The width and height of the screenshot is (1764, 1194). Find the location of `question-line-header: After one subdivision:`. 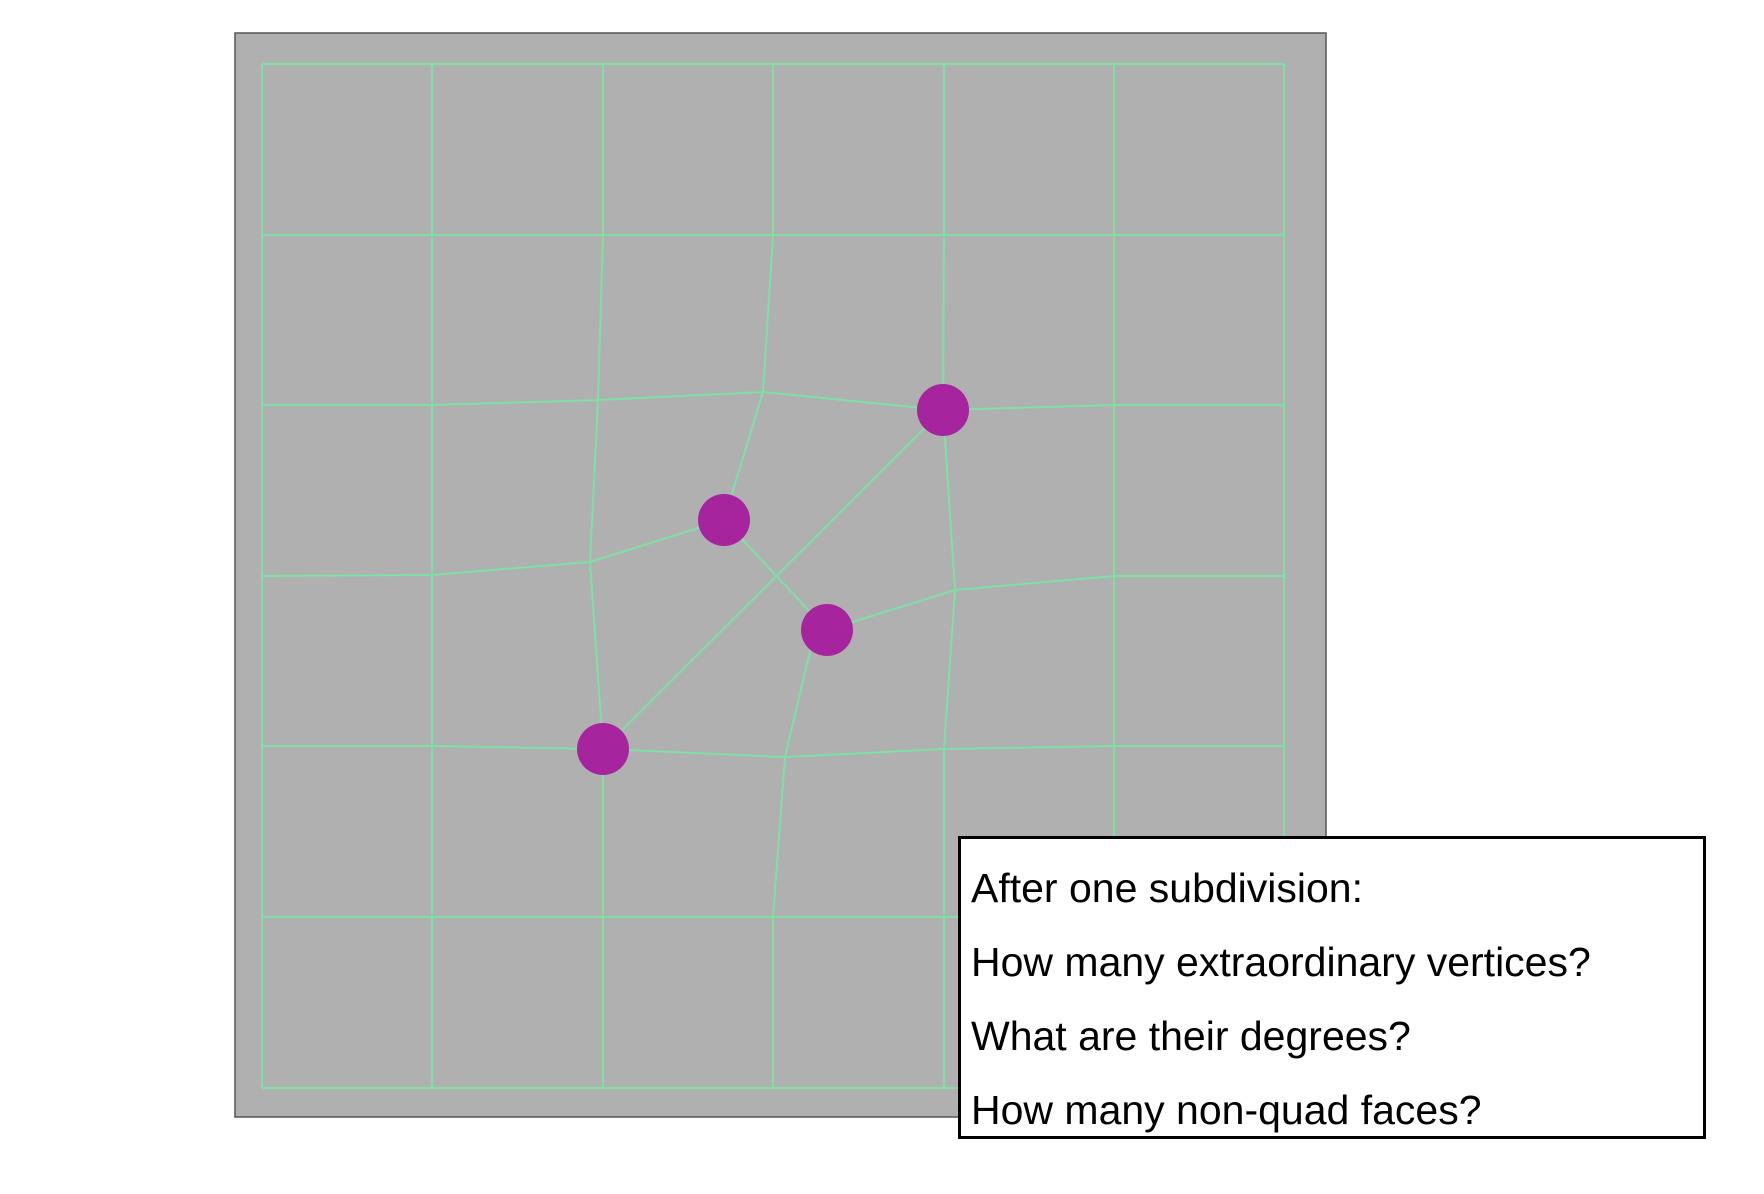

question-line-header: After one subdivision: is located at coordinates (1167, 888).